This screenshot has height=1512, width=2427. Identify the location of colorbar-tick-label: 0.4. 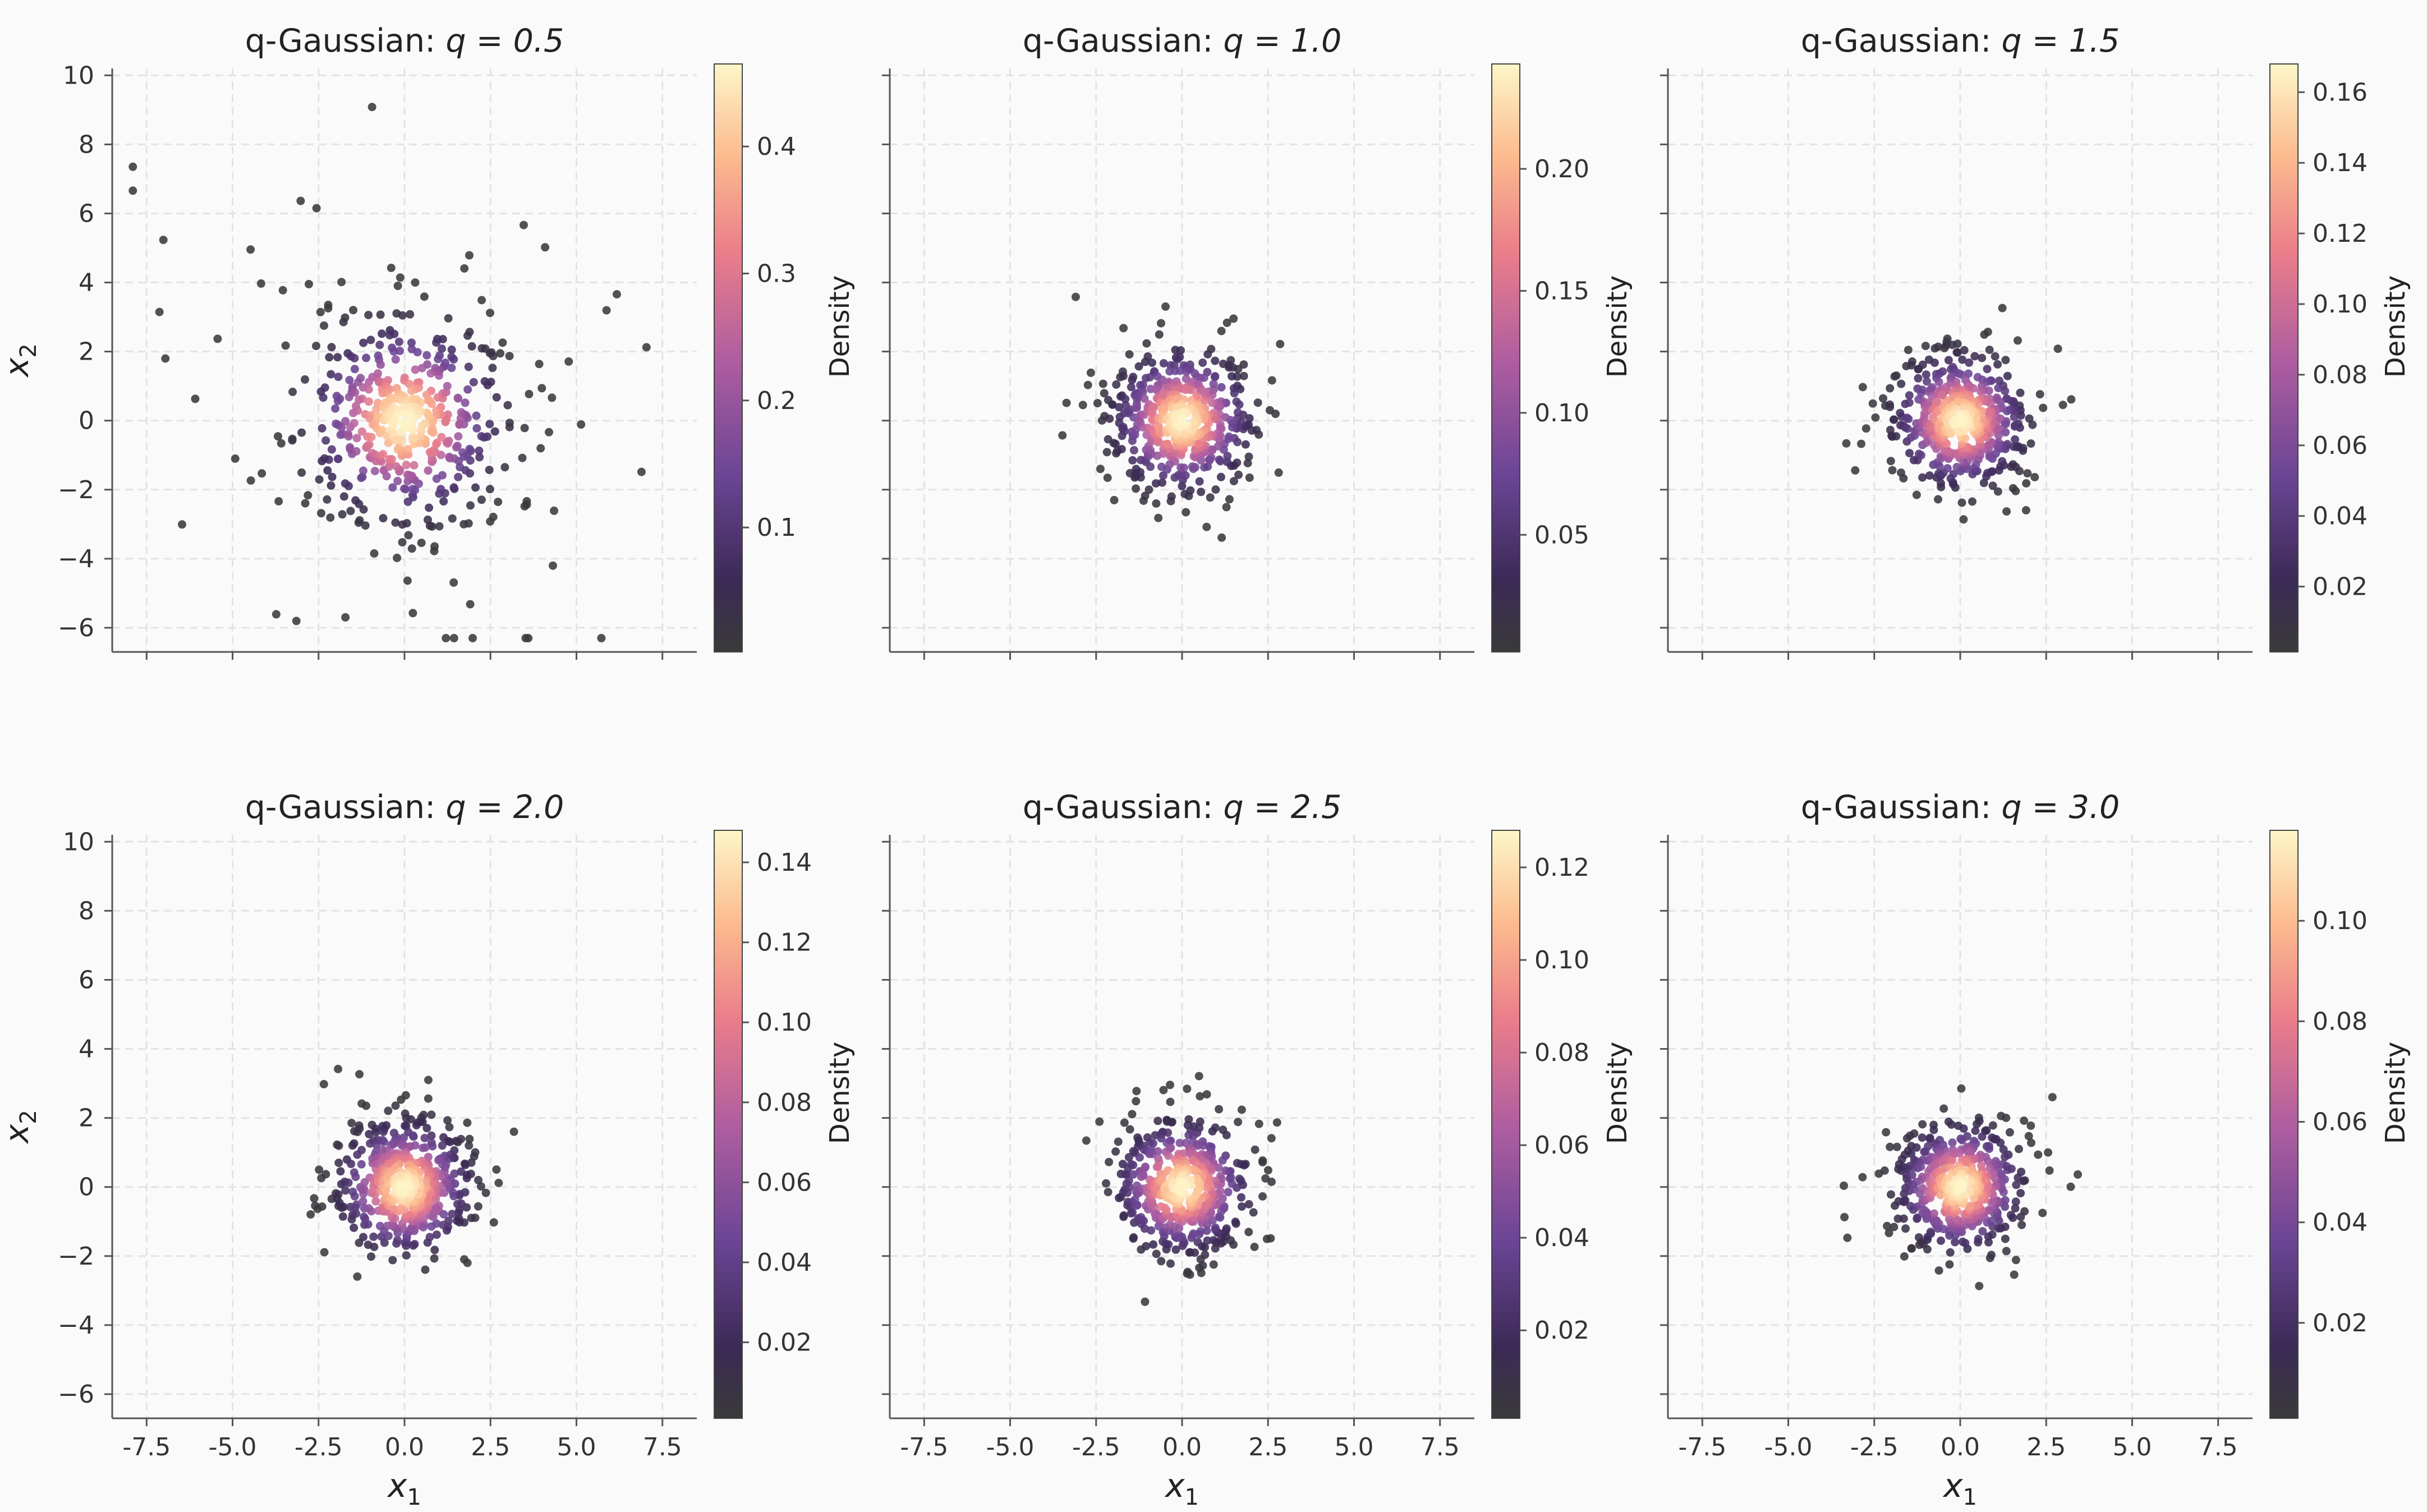
(776, 146).